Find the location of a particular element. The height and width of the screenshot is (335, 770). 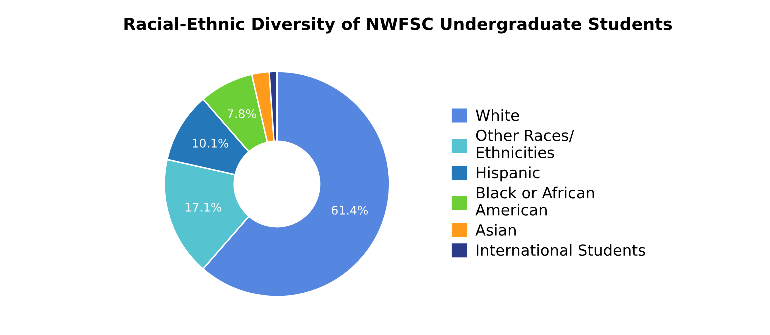

legend-label: Black or African American is located at coordinates (535, 201).